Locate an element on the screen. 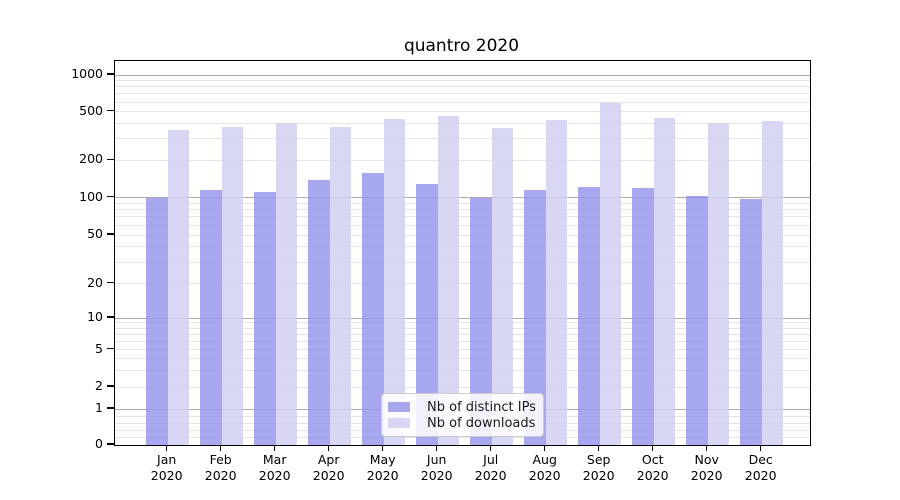 The image size is (900, 500). x-tick-label-aug: Aug 2020 is located at coordinates (545, 467).